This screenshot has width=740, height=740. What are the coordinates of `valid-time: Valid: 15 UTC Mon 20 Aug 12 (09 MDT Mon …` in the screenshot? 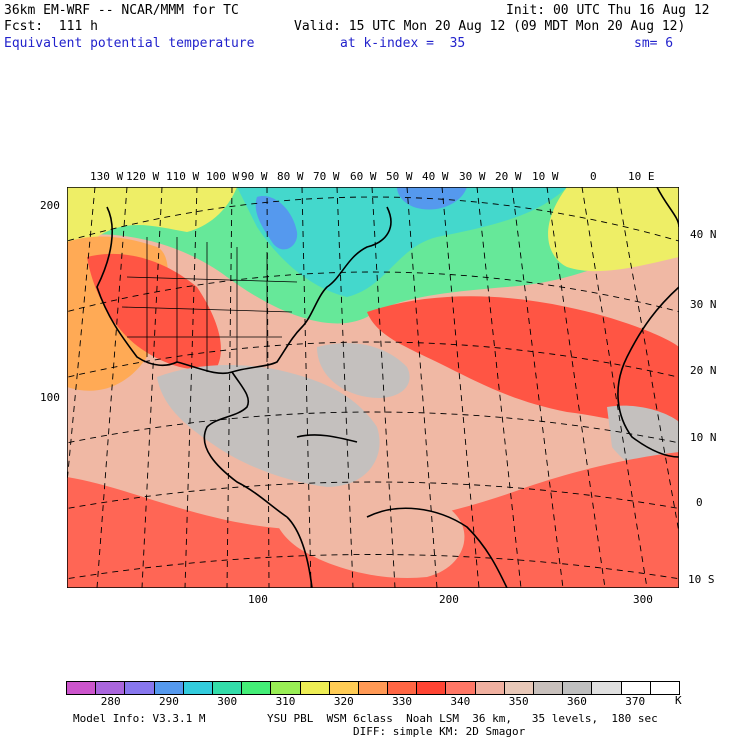 It's located at (490, 26).